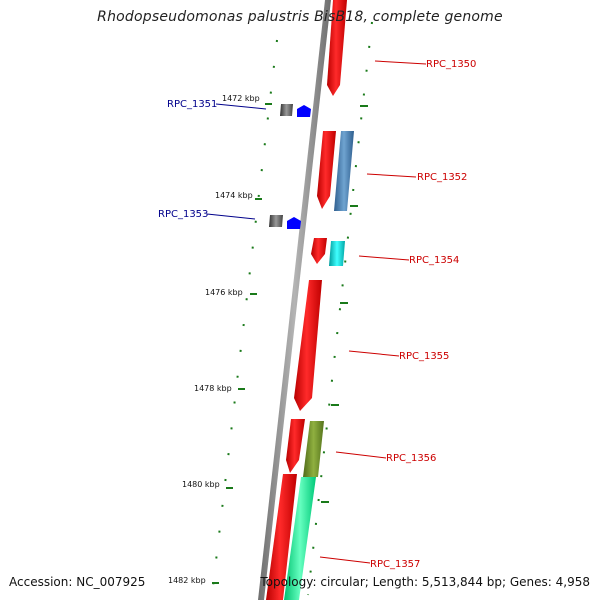 The height and width of the screenshot is (600, 600). I want to click on tick-label: 1478 kbp, so click(213, 388).